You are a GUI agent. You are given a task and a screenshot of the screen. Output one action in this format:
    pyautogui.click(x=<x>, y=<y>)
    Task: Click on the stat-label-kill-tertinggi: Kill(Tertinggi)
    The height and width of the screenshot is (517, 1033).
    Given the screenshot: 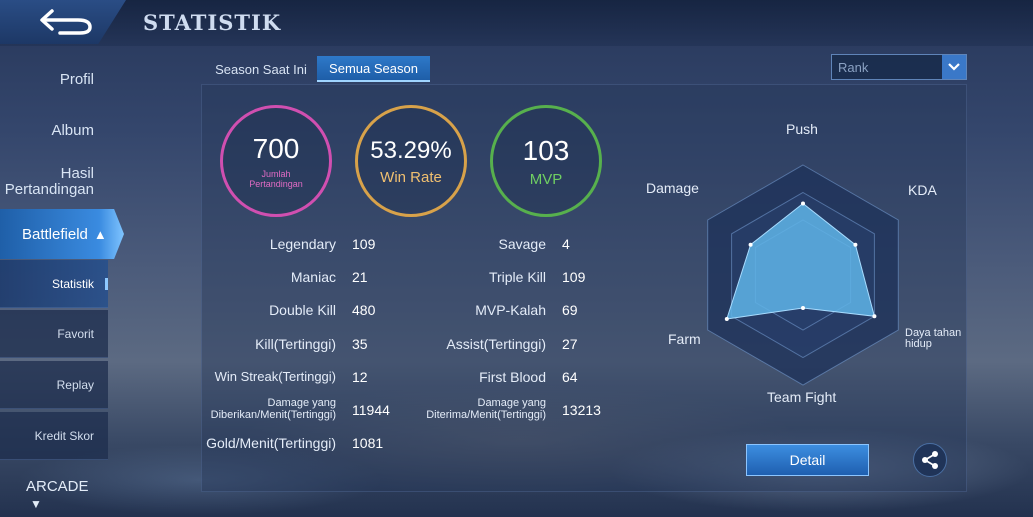 What is the action you would take?
    pyautogui.click(x=295, y=344)
    